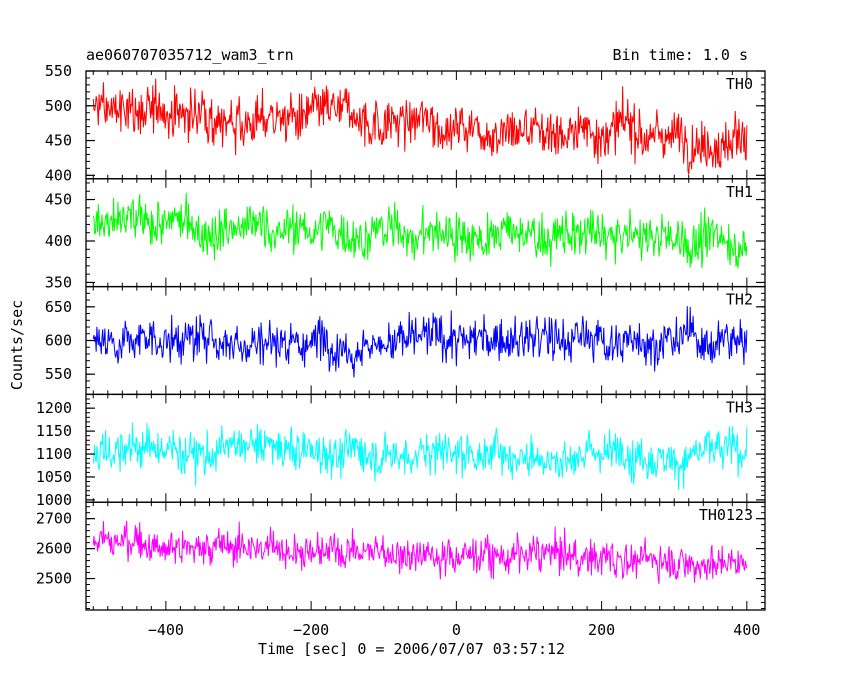 The height and width of the screenshot is (680, 850). I want to click on x-tick-label: 200, so click(601, 630).